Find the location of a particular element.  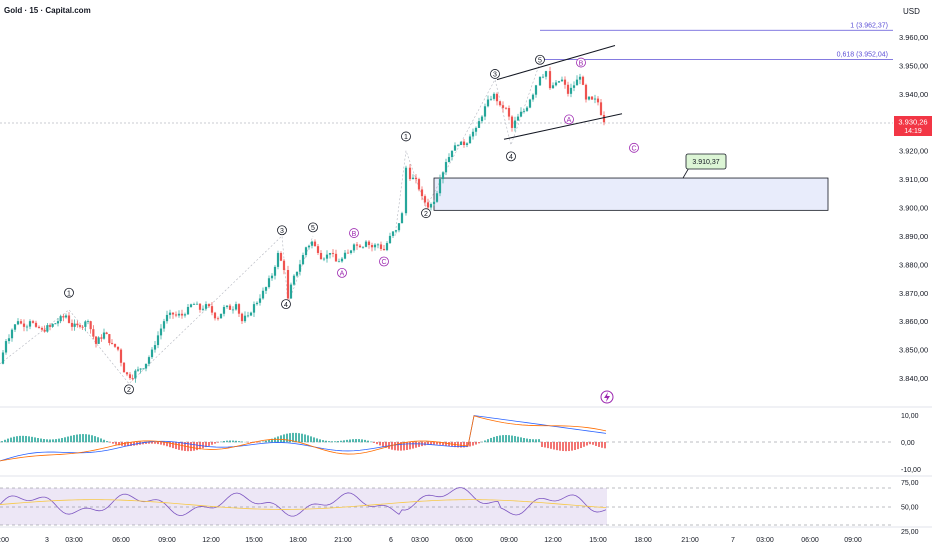

rsi-pane is located at coordinates (303, 502).